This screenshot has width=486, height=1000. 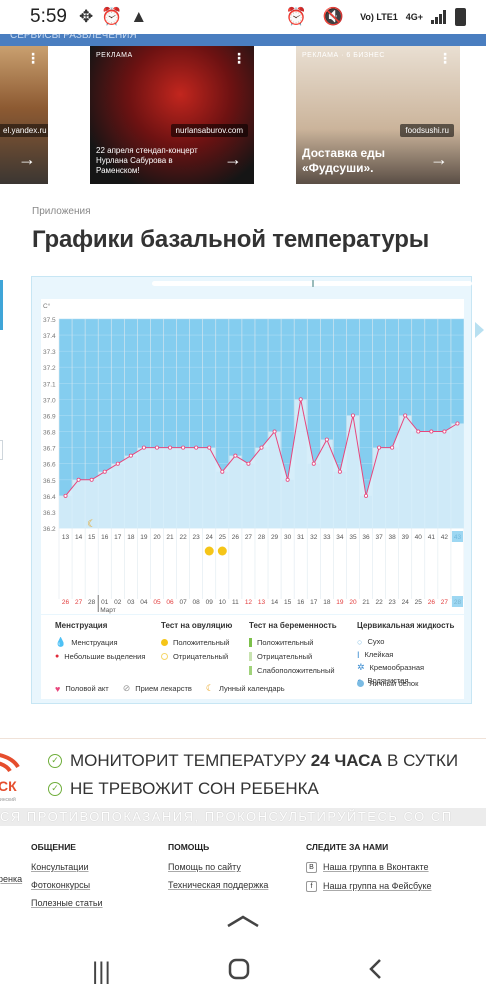 I want to click on cycle-day-label: 37, so click(x=379, y=537).